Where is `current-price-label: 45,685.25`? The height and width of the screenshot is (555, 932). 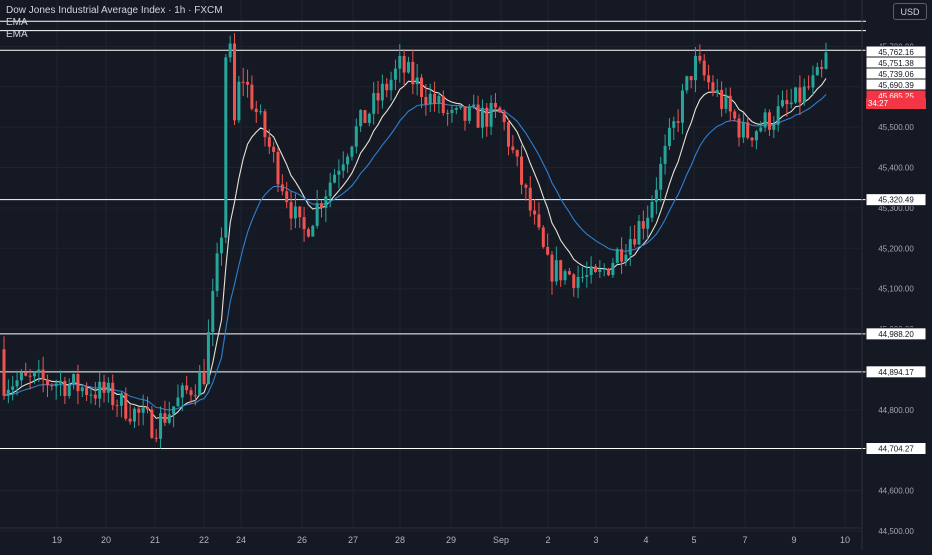 current-price-label: 45,685.25 is located at coordinates (896, 96).